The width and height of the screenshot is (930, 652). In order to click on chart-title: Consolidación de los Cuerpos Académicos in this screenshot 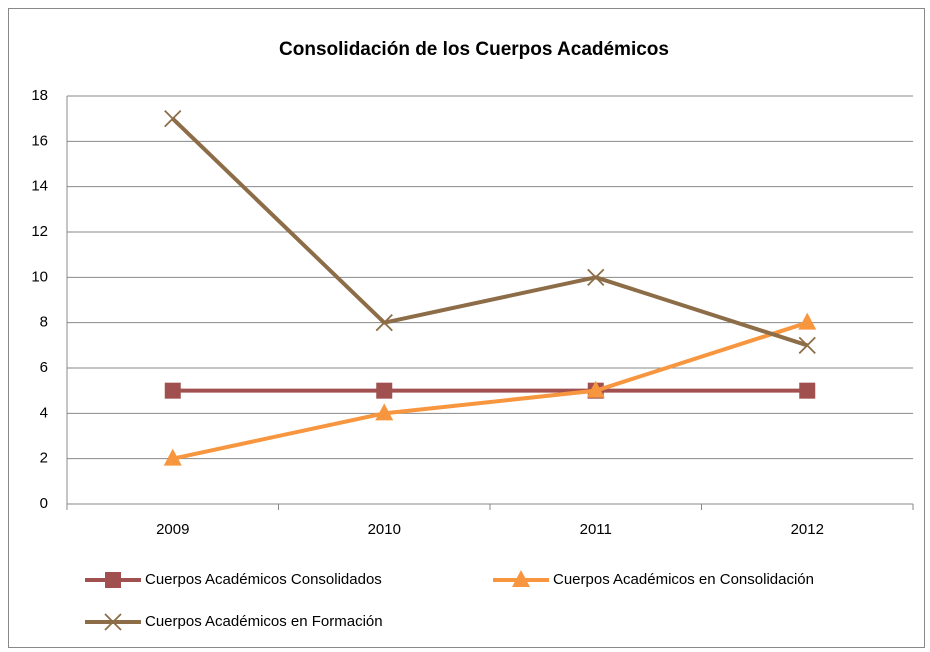, I will do `click(474, 49)`.